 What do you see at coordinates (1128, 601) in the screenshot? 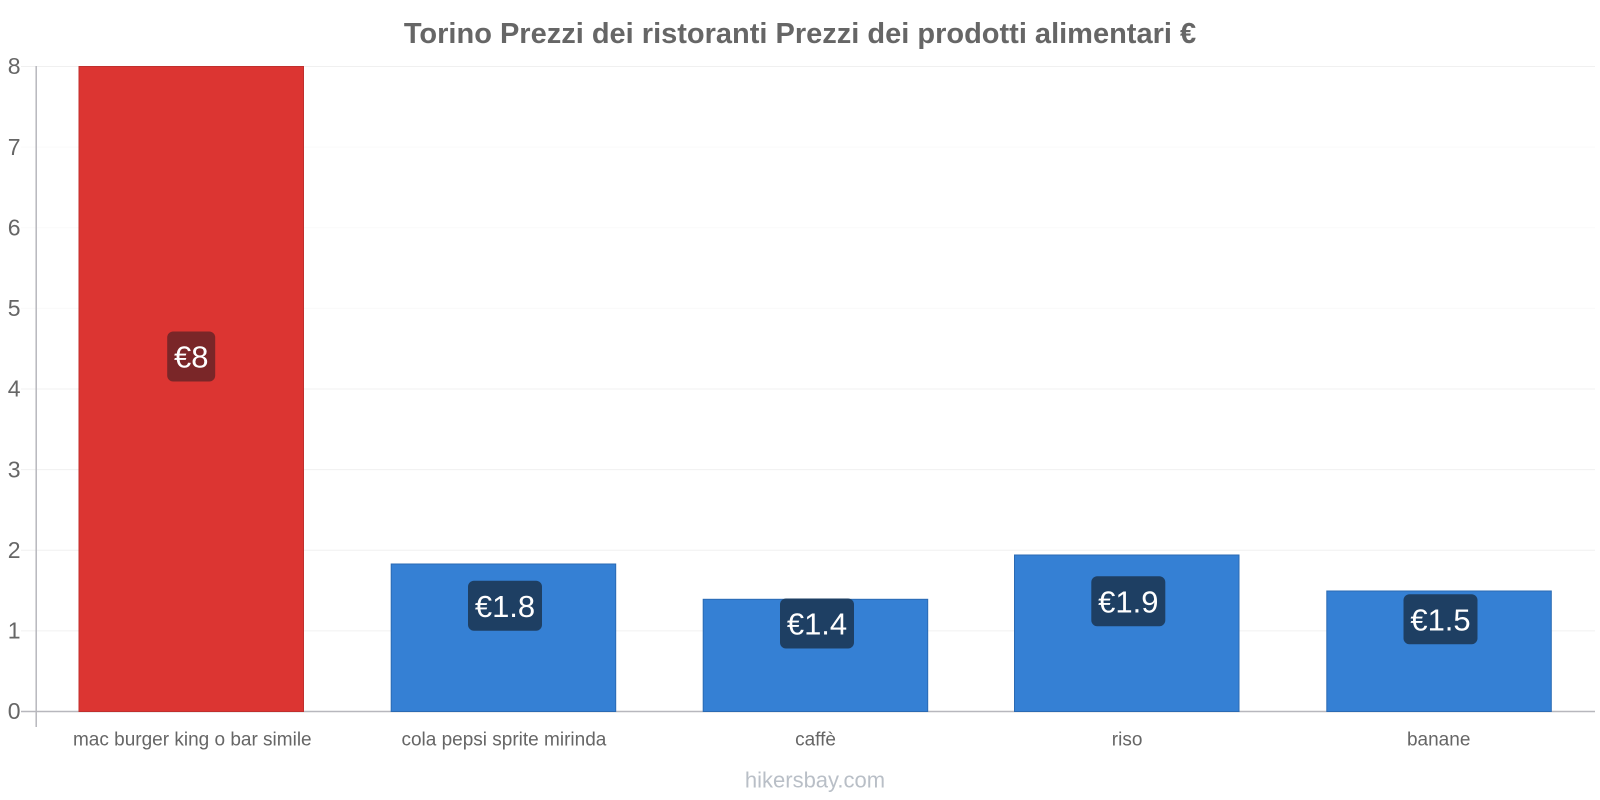
I see `svg-text: €1.9` at bounding box center [1128, 601].